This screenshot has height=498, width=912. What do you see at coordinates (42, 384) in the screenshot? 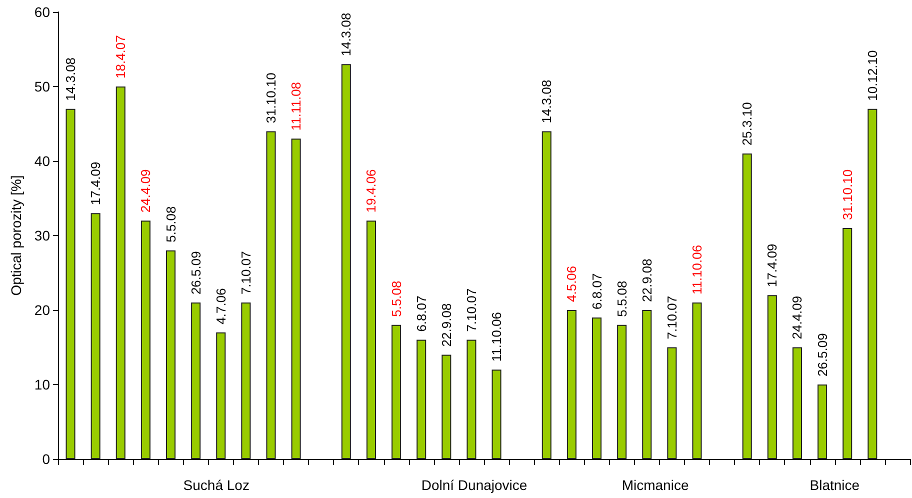
I see `y-tick-label: 10` at bounding box center [42, 384].